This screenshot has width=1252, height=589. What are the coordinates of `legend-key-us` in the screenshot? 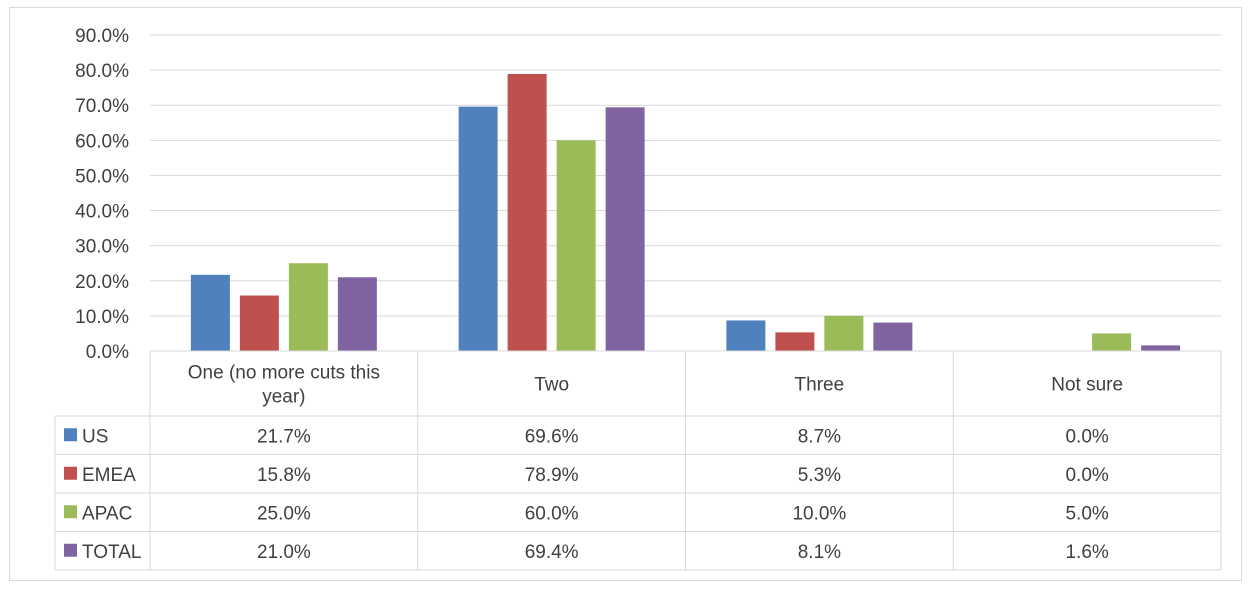 It's located at (70, 435).